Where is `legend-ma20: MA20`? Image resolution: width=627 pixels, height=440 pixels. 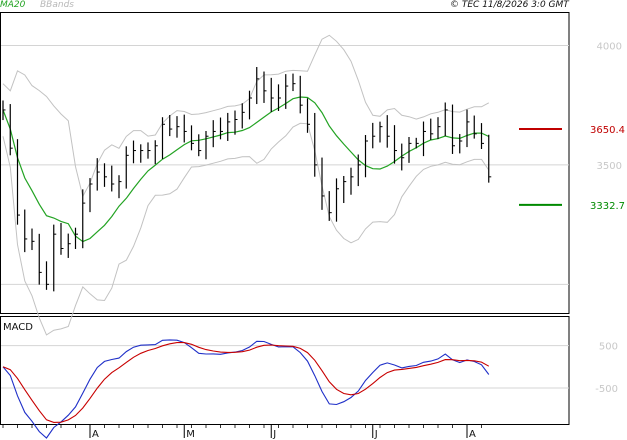 legend-ma20: MA20 is located at coordinates (12, 5).